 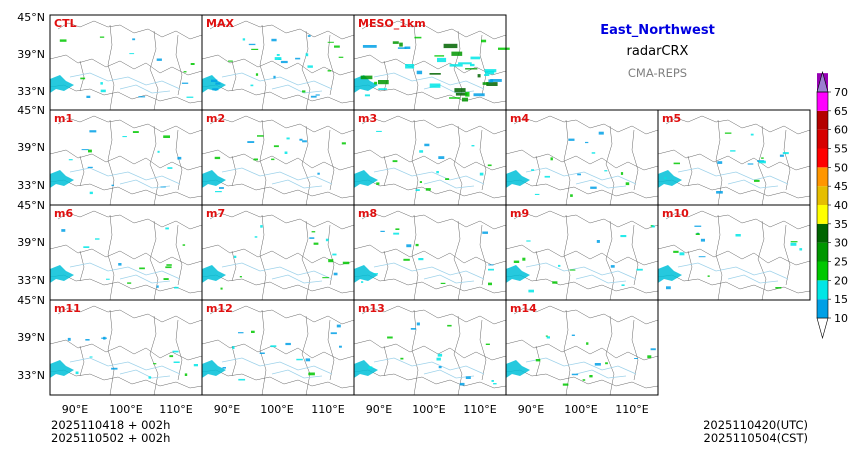 I want to click on colorbar-tick-label: 60, so click(x=841, y=130).